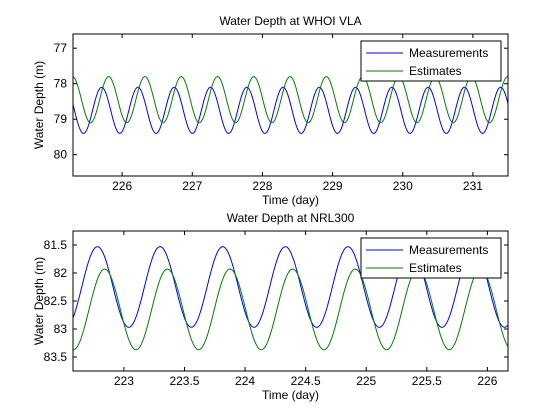 This screenshot has height=420, width=560. I want to click on y-tick-label: 83, so click(61, 329).